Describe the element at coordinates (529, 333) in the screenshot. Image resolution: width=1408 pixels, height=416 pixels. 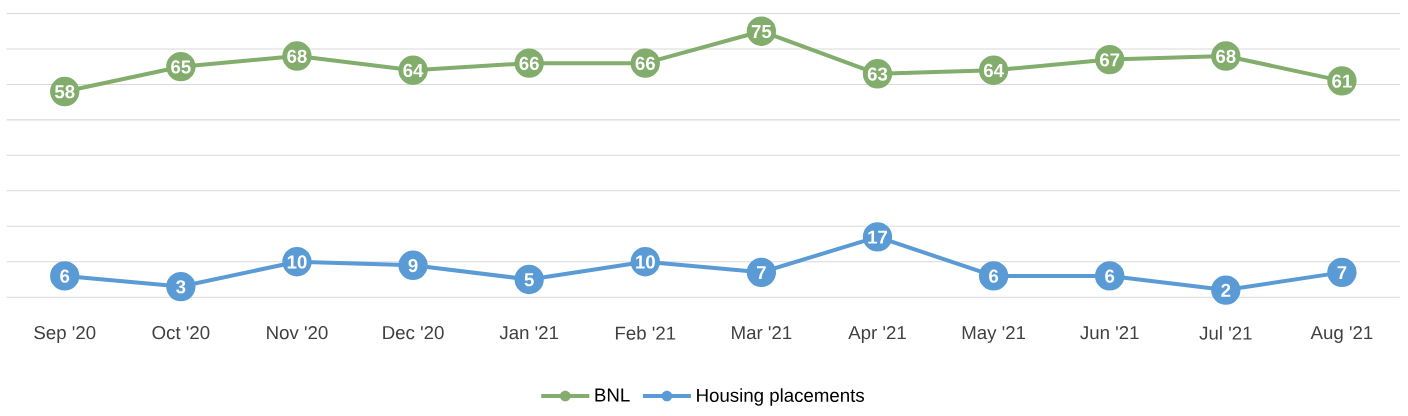
I see `x-tick-label: Jan '21` at that location.